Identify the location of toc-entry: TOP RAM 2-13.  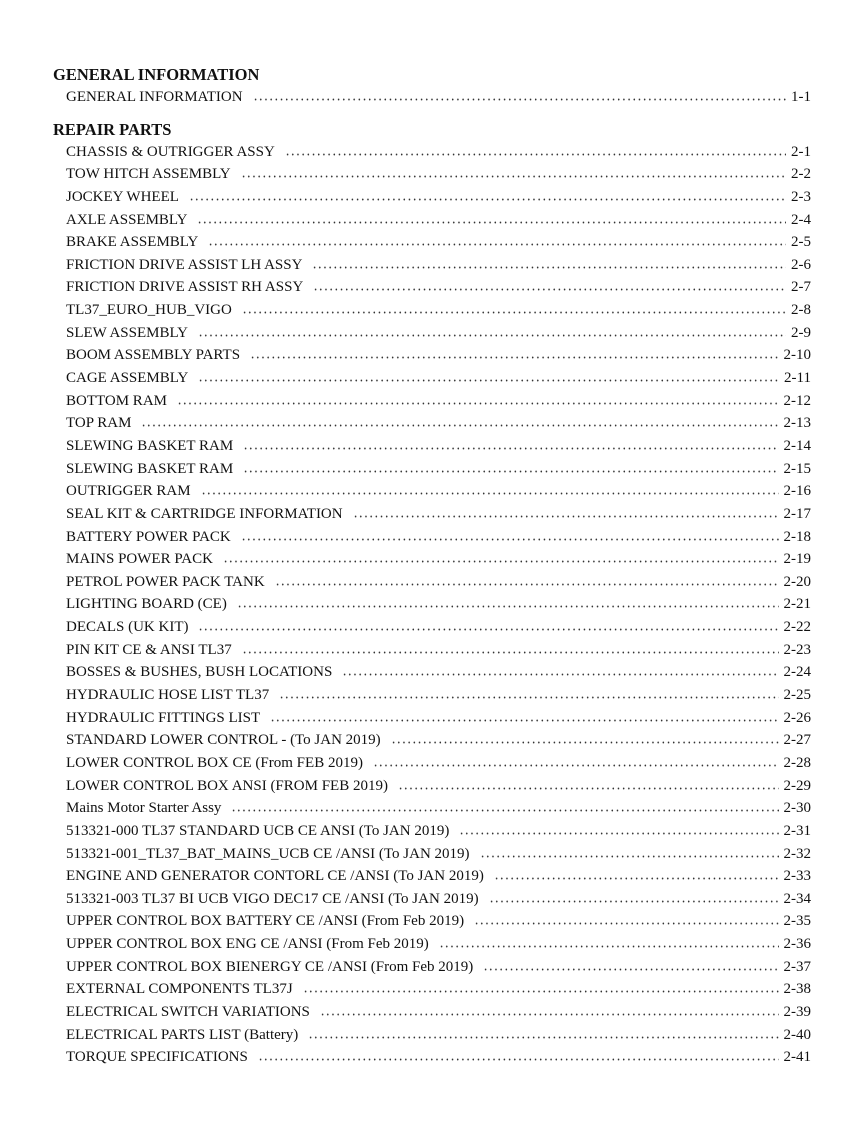
(432, 423).